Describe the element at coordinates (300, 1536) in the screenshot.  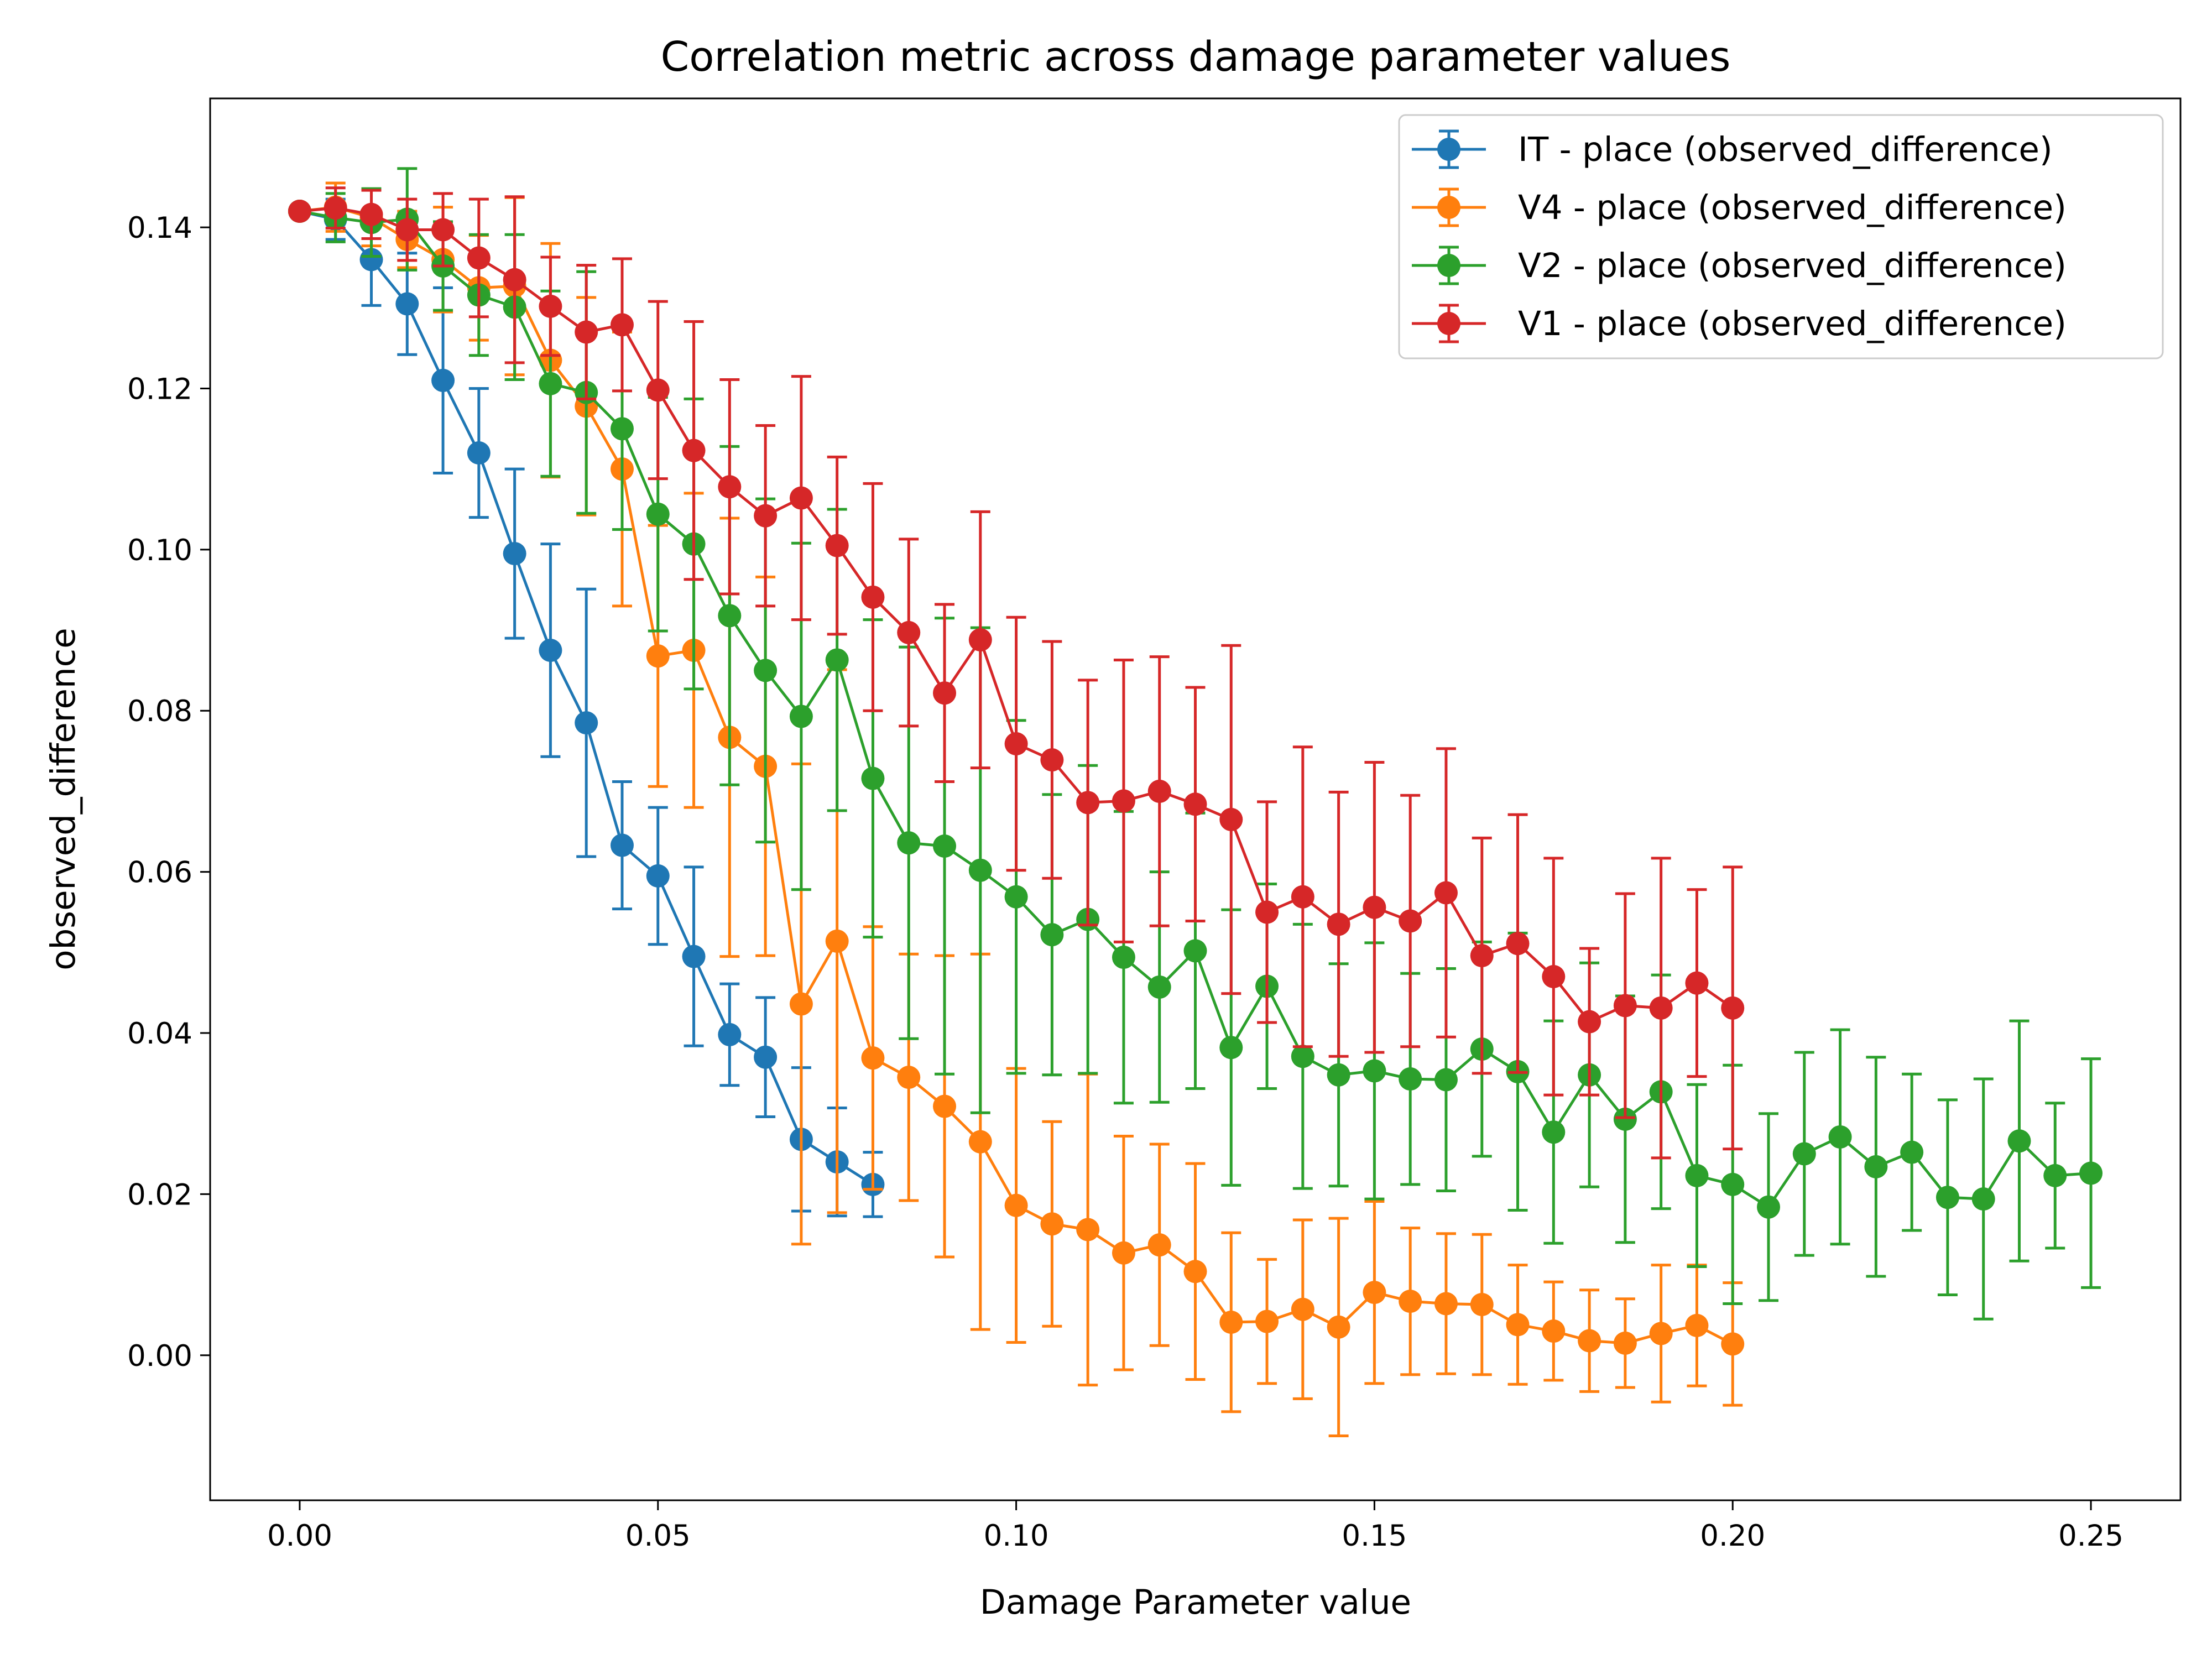
I see `x-tick-label: 0.00` at that location.